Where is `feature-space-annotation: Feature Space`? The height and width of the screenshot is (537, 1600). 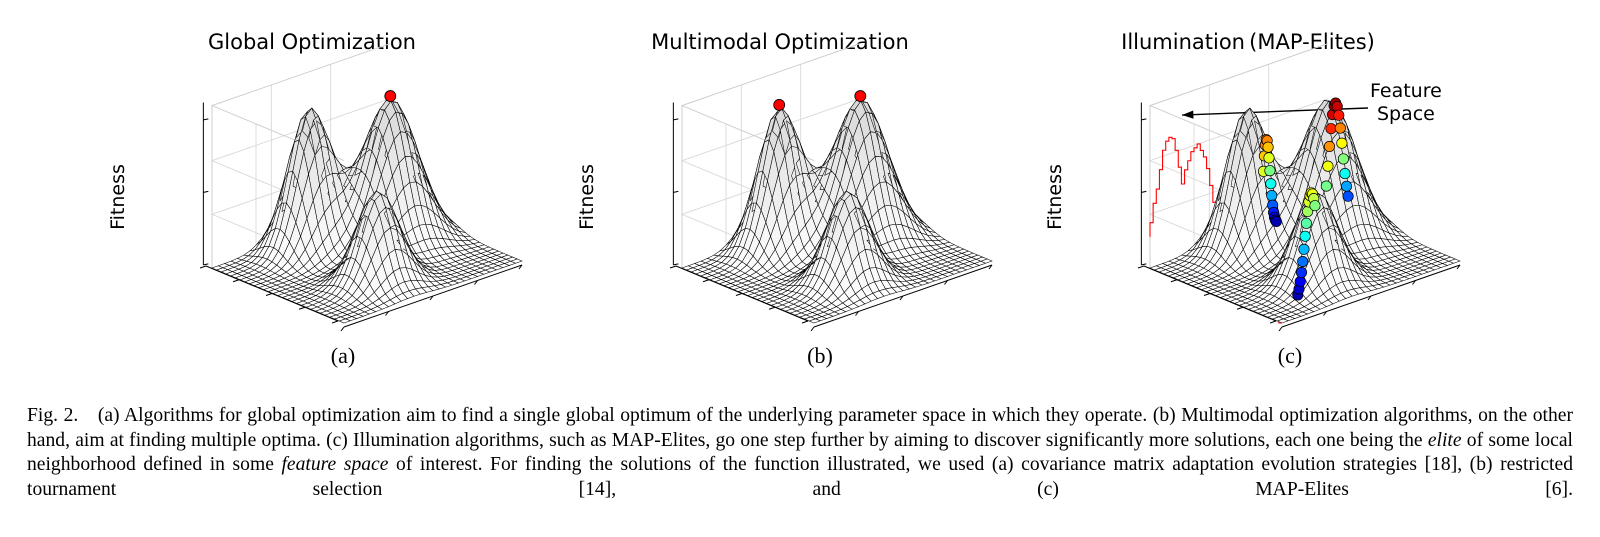
feature-space-annotation: Feature Space is located at coordinates (1406, 103).